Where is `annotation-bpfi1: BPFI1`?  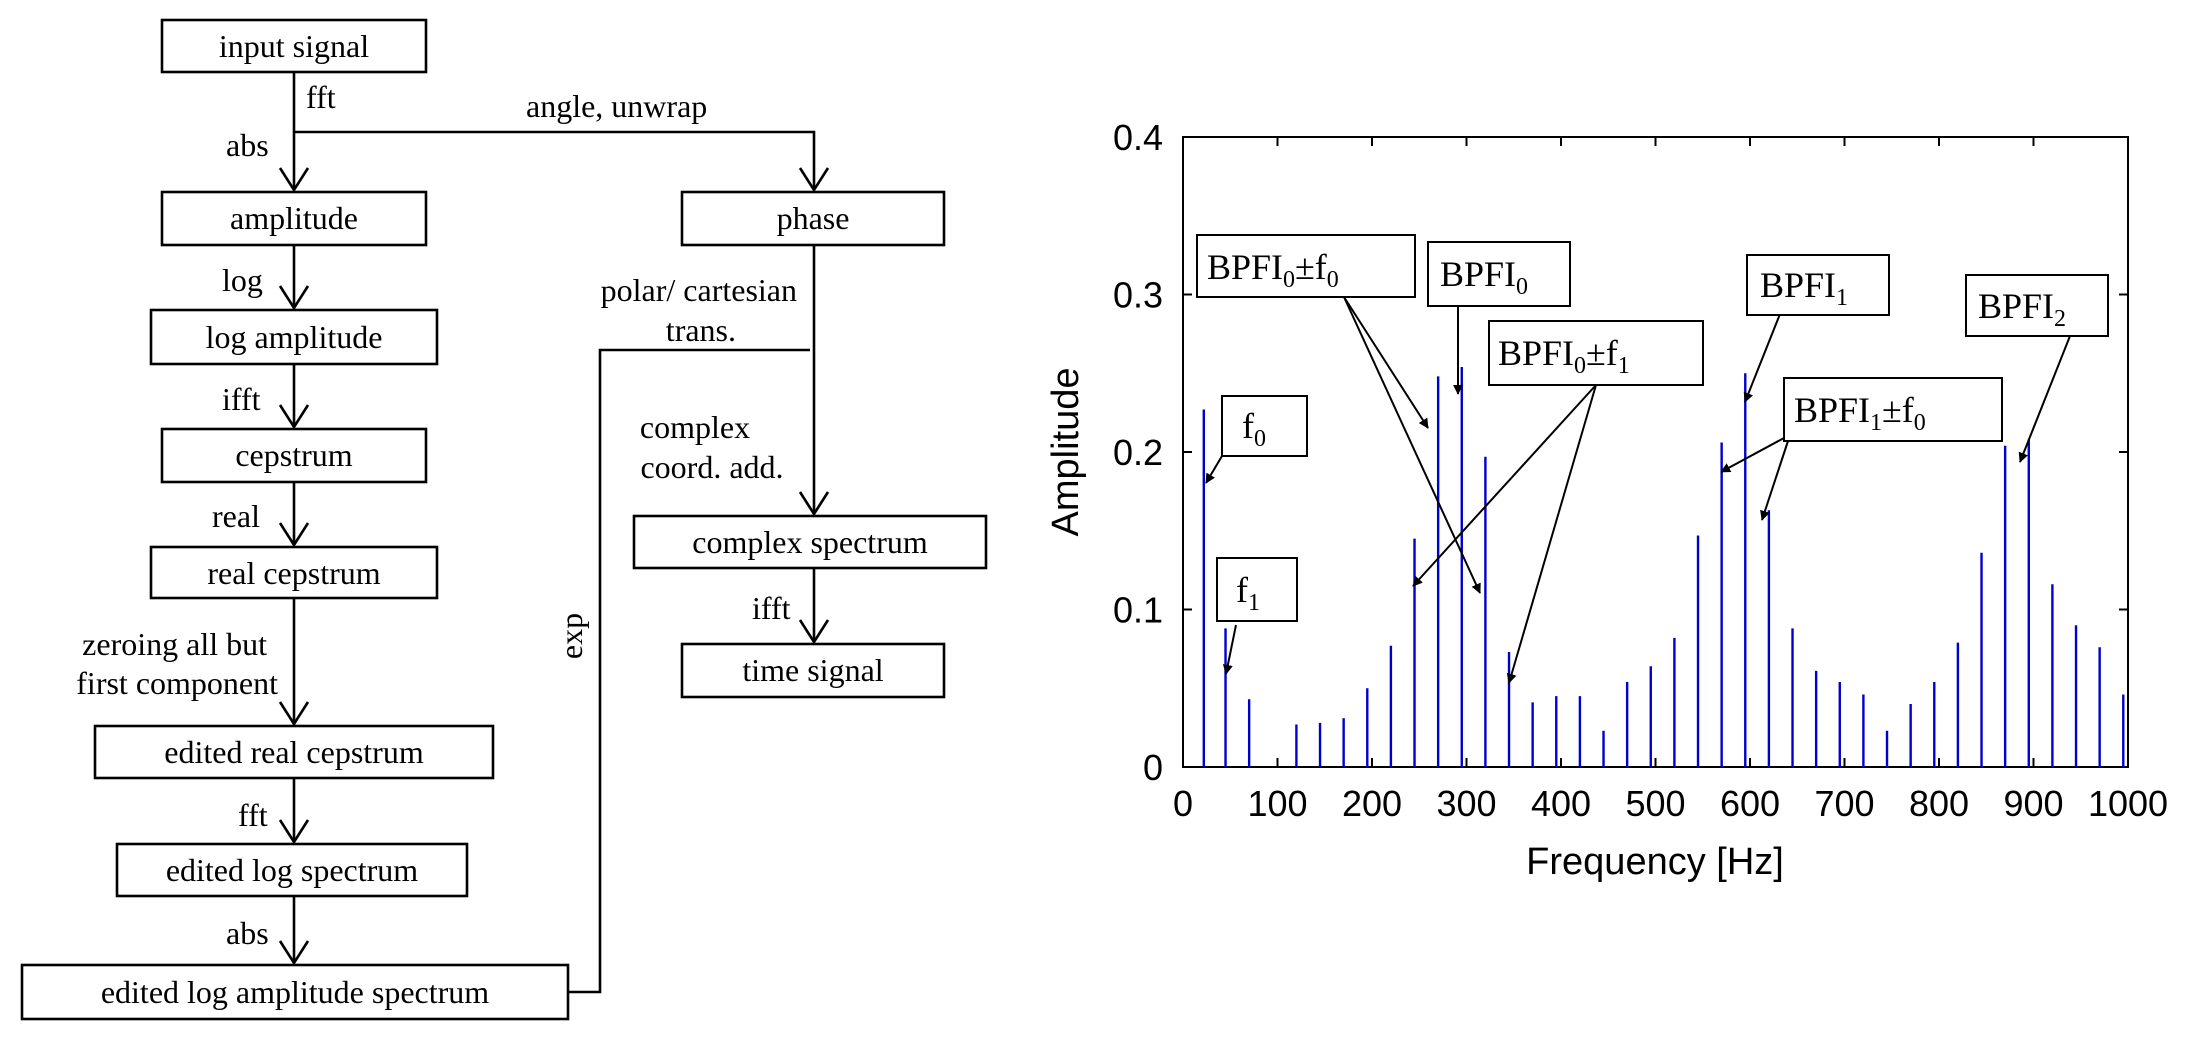 annotation-bpfi1: BPFI1 is located at coordinates (1818, 285).